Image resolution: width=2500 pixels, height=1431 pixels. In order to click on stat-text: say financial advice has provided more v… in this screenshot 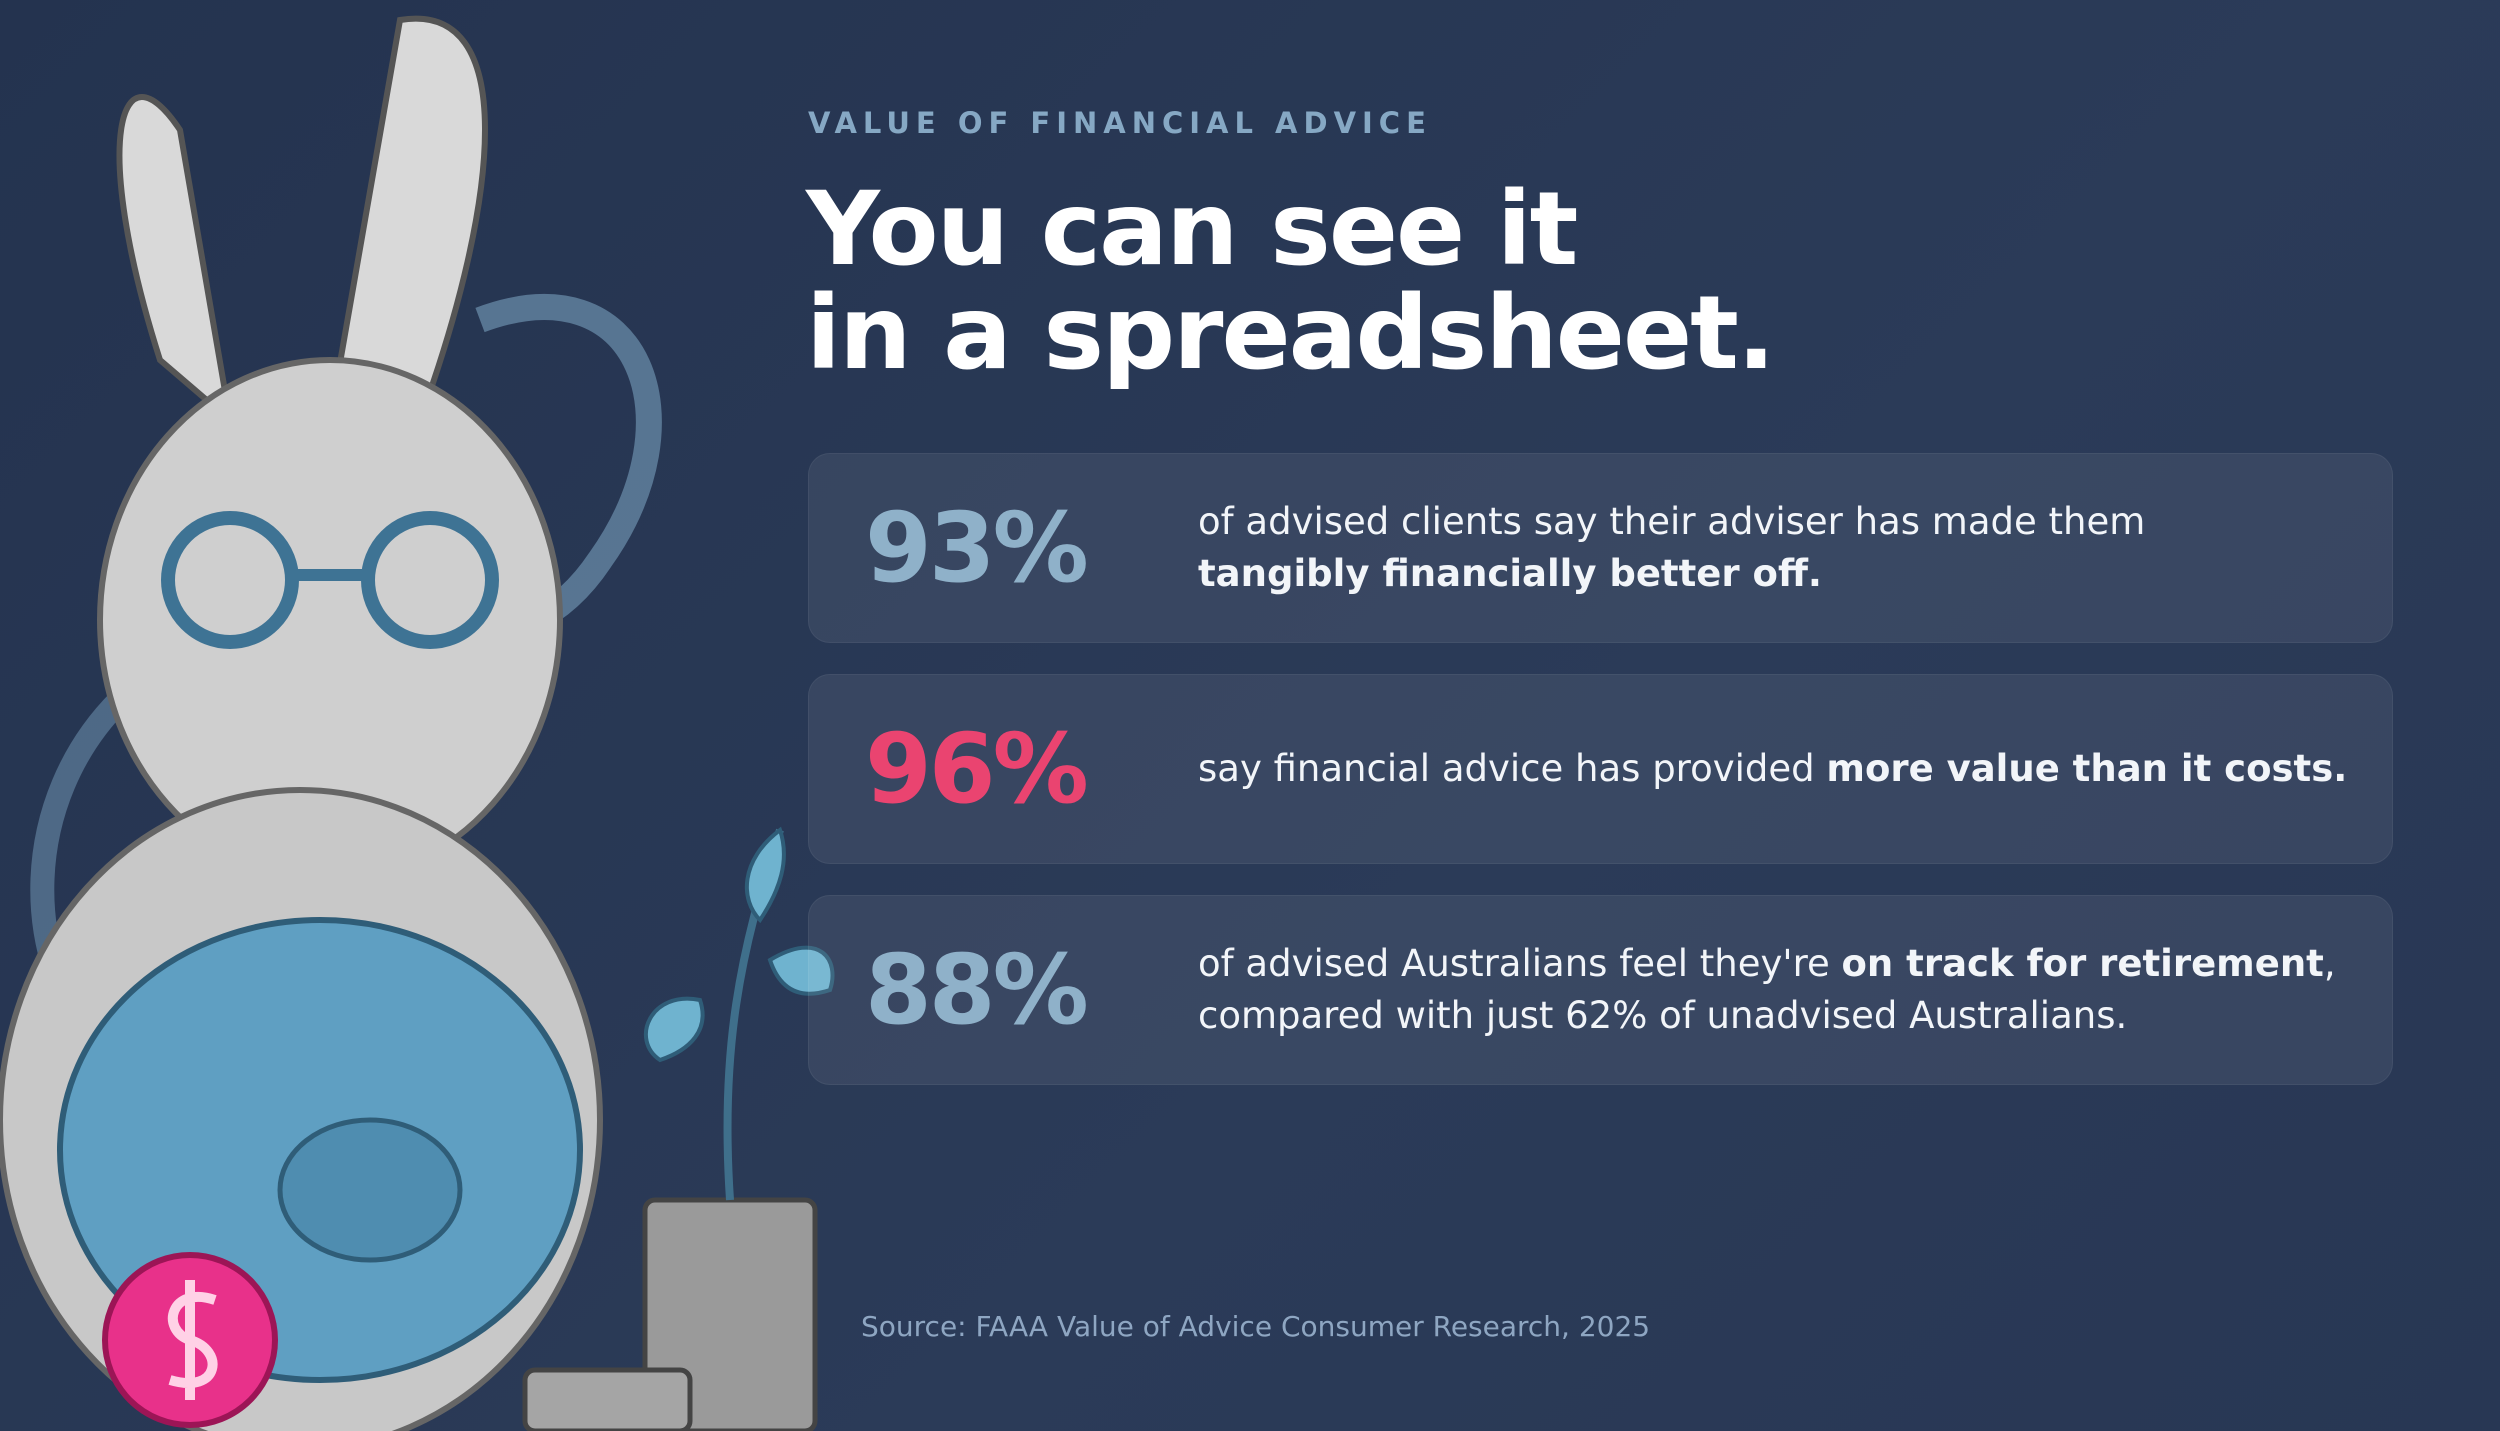, I will do `click(1772, 769)`.